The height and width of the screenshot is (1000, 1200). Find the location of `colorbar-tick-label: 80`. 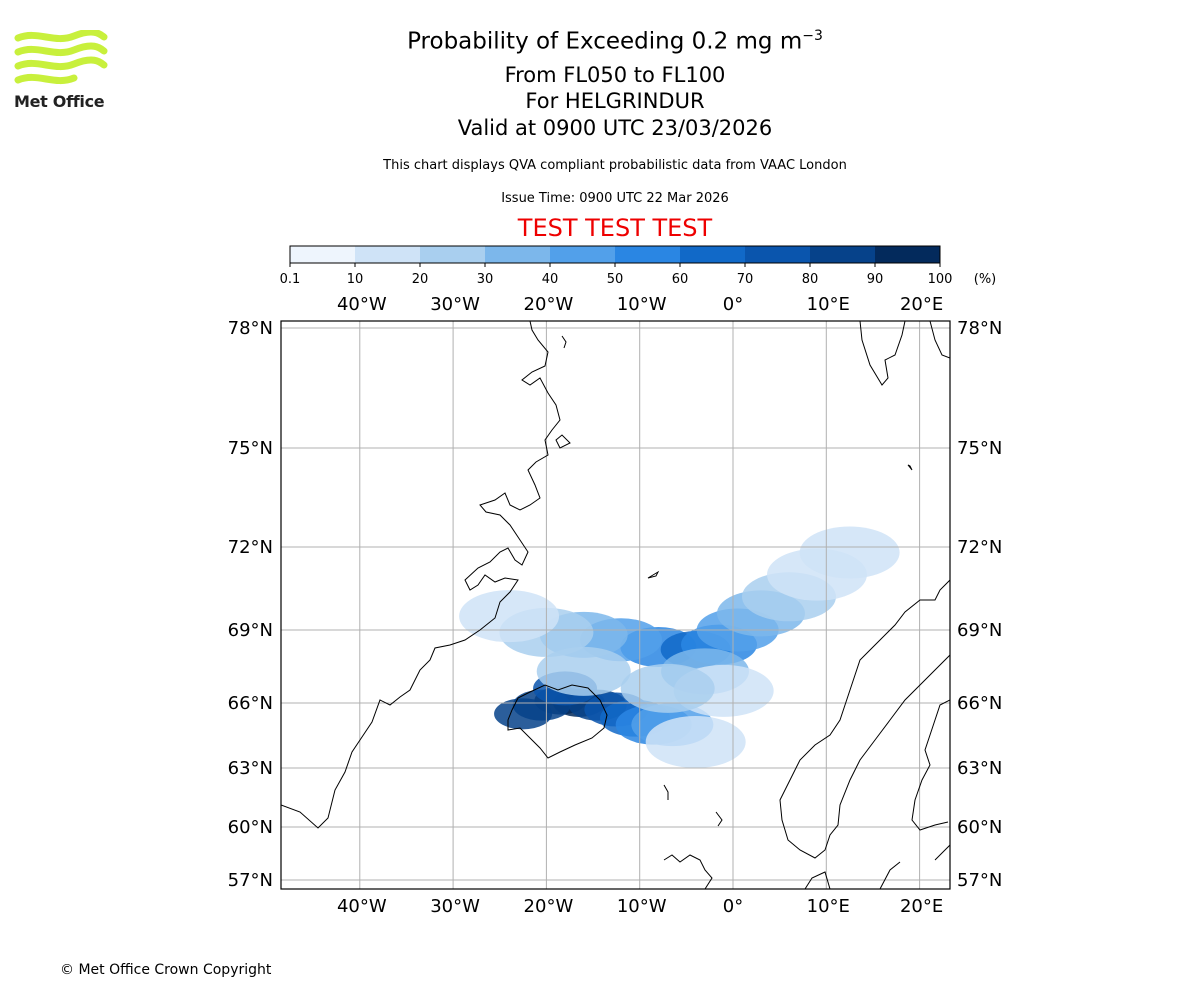

colorbar-tick-label: 80 is located at coordinates (810, 279).